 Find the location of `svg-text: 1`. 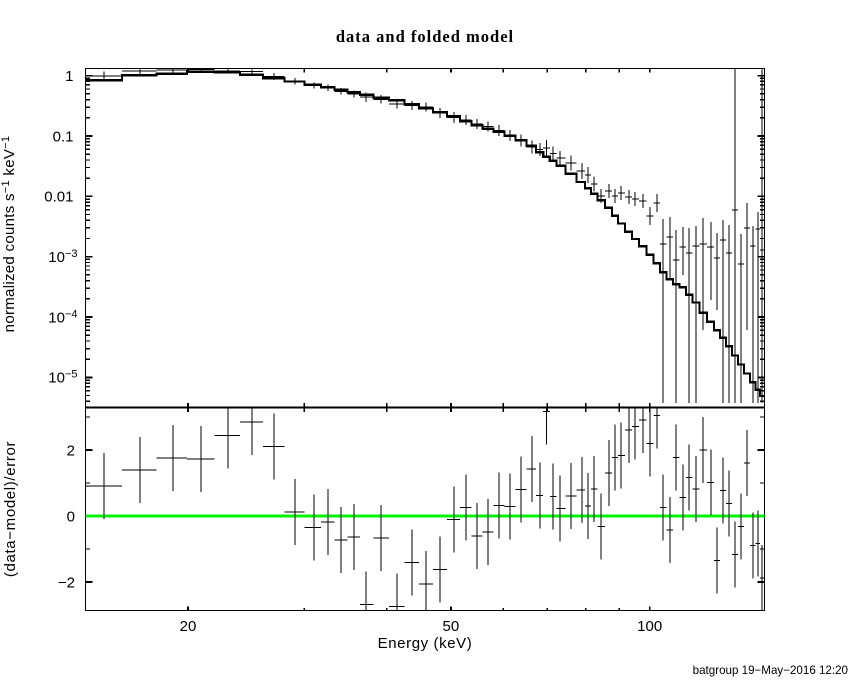

svg-text: 1 is located at coordinates (69, 76).